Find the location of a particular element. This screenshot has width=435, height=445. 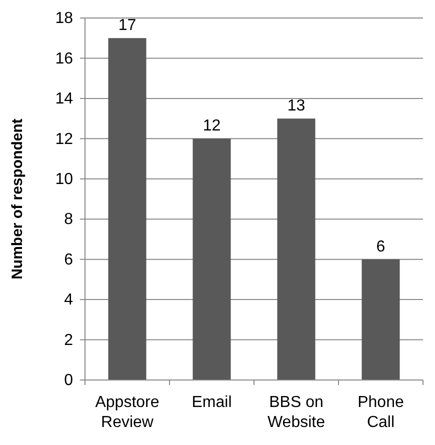

data-label: 17 is located at coordinates (127, 25).